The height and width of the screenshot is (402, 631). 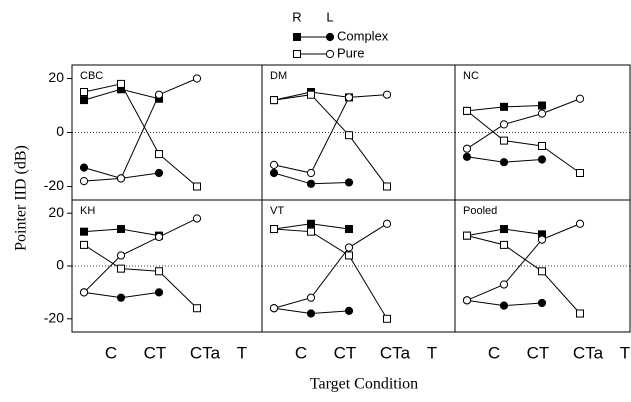 I want to click on y-axis-label: Pointer IID (dB), so click(x=21, y=198).